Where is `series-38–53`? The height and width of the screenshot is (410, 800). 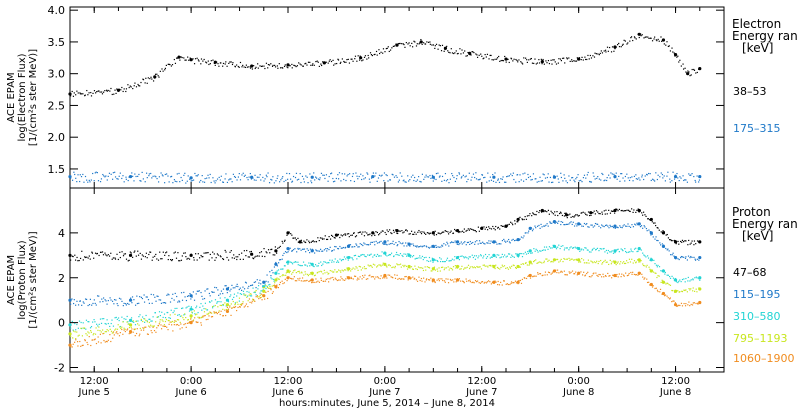 series-38–53 is located at coordinates (385, 64).